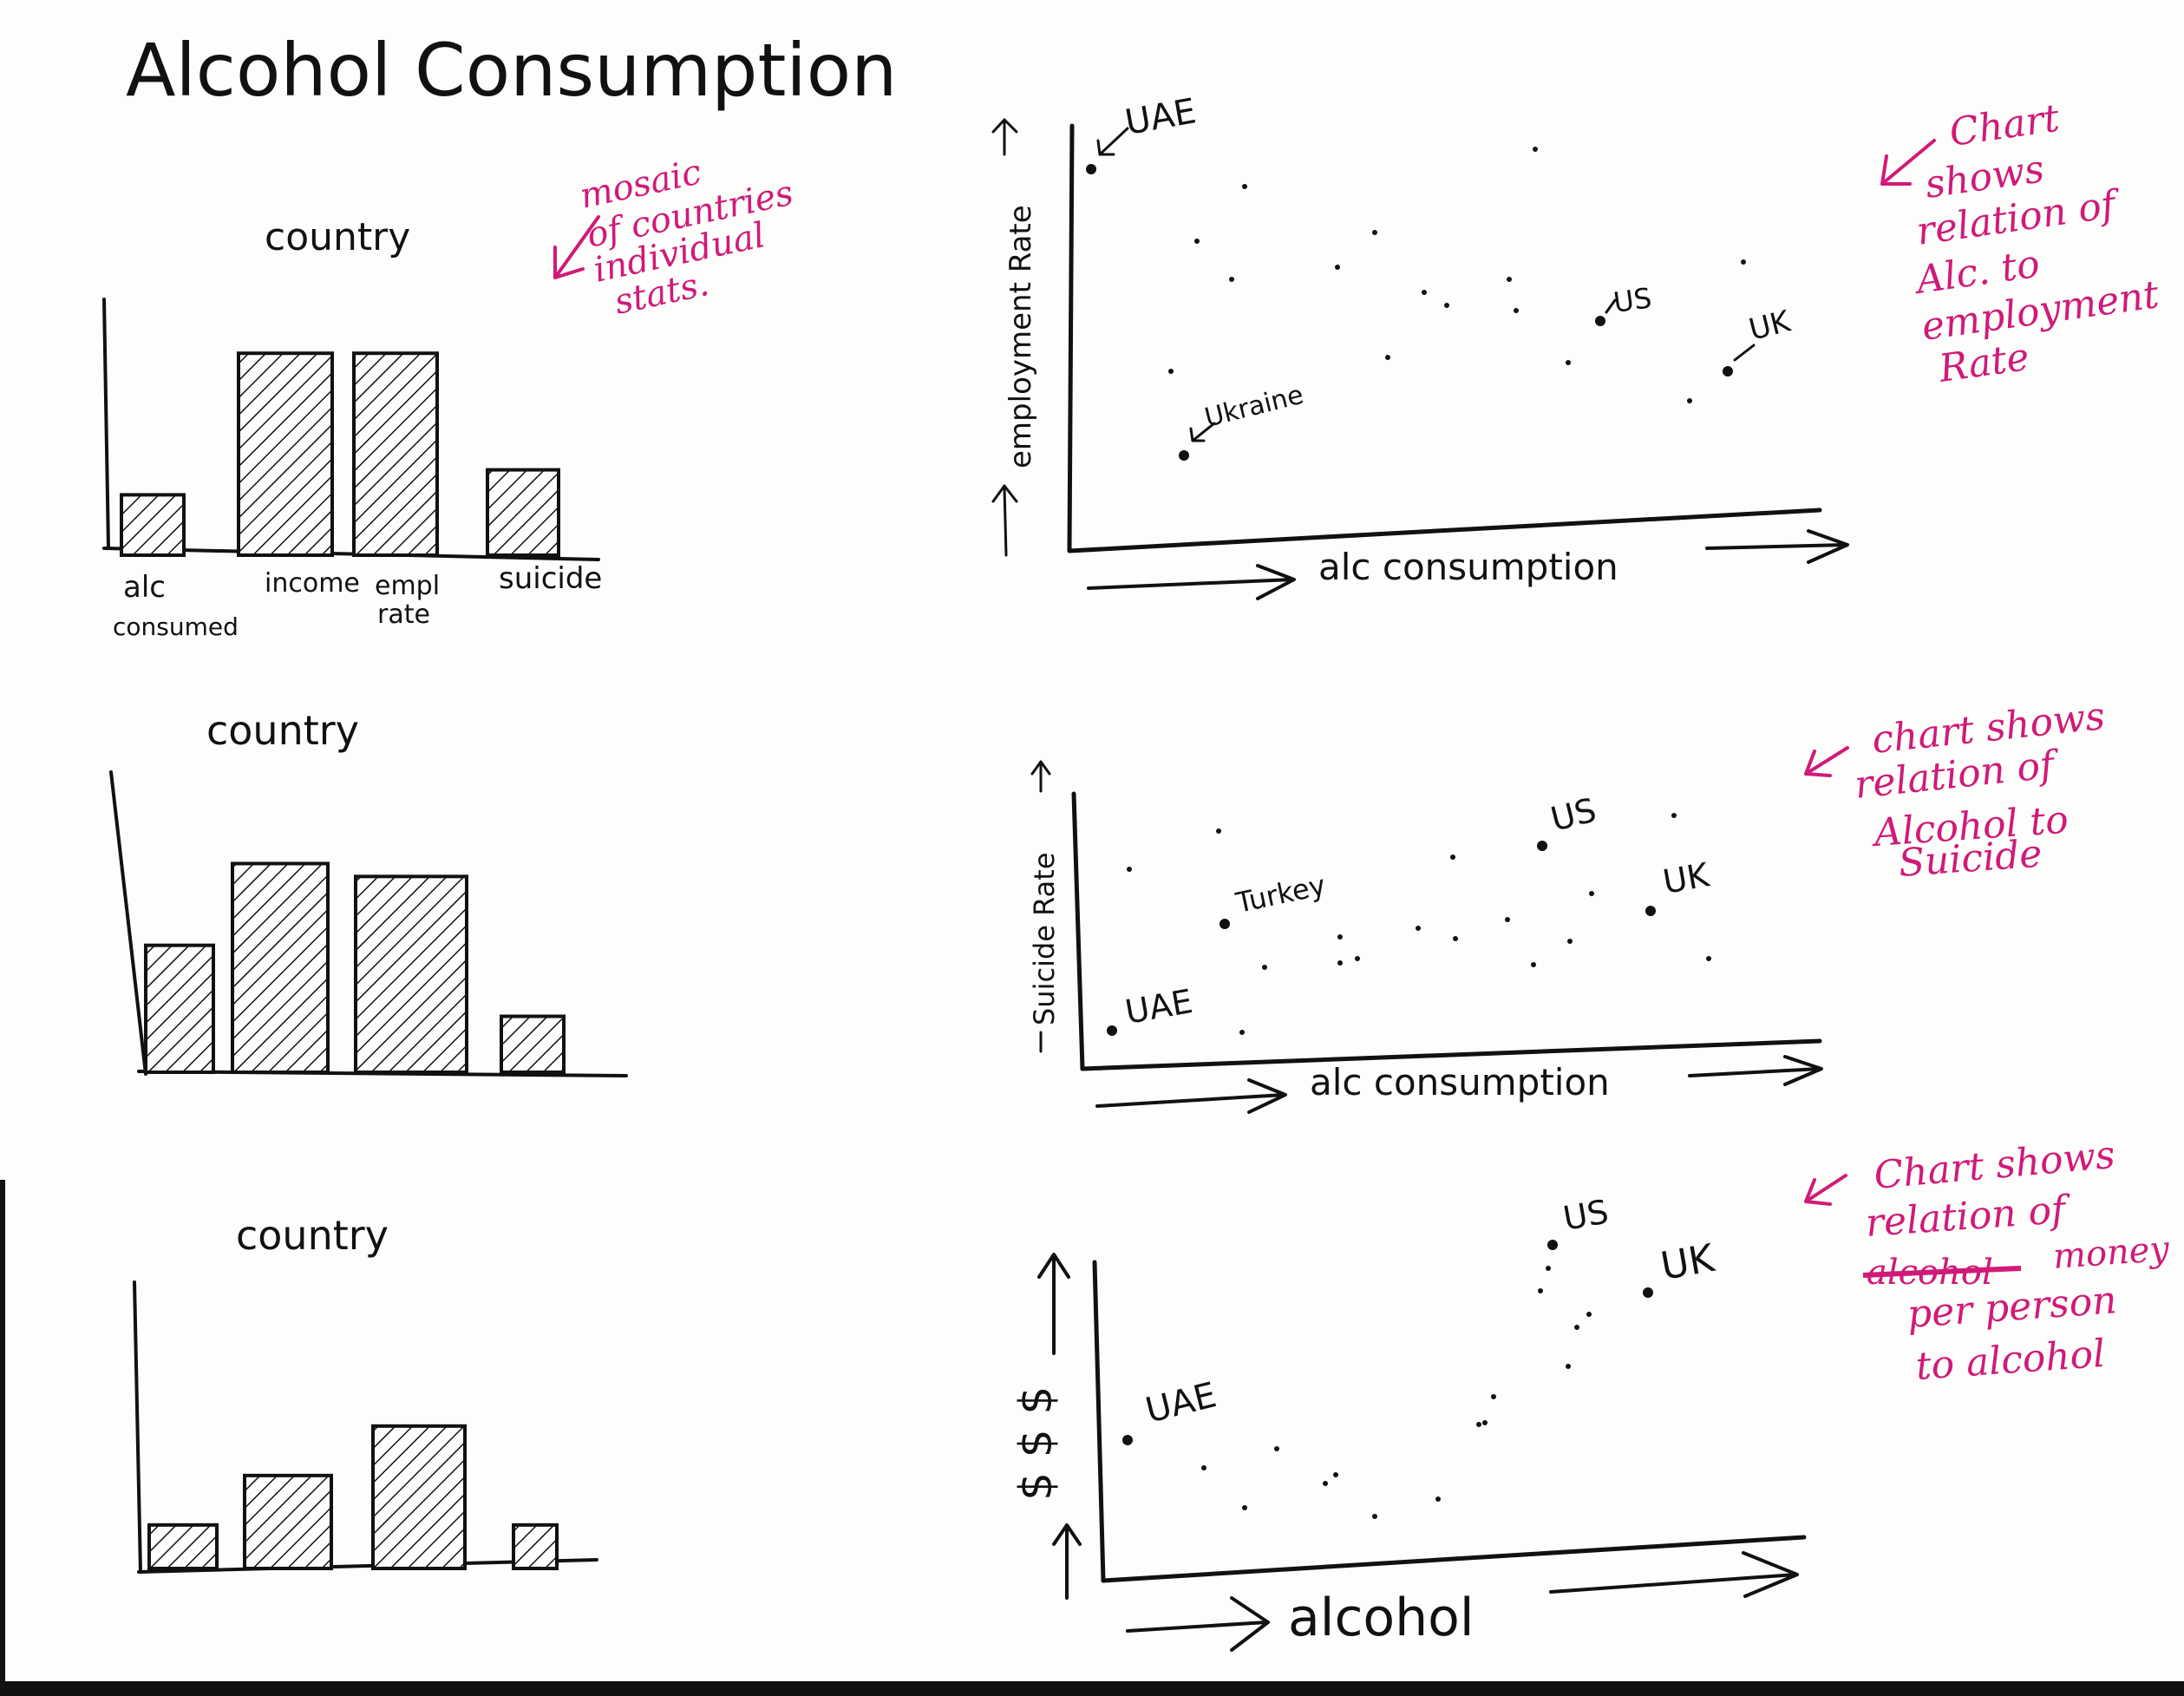  I want to click on bar-chart-3-bars, so click(353, 1497).